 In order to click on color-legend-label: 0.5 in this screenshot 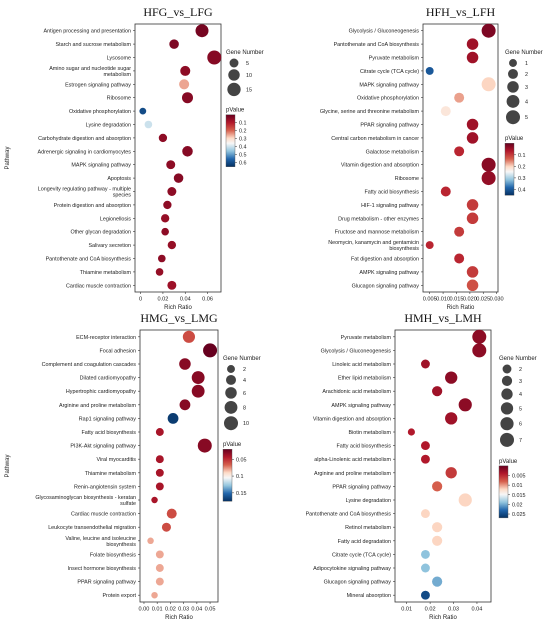, I will do `click(243, 156)`.